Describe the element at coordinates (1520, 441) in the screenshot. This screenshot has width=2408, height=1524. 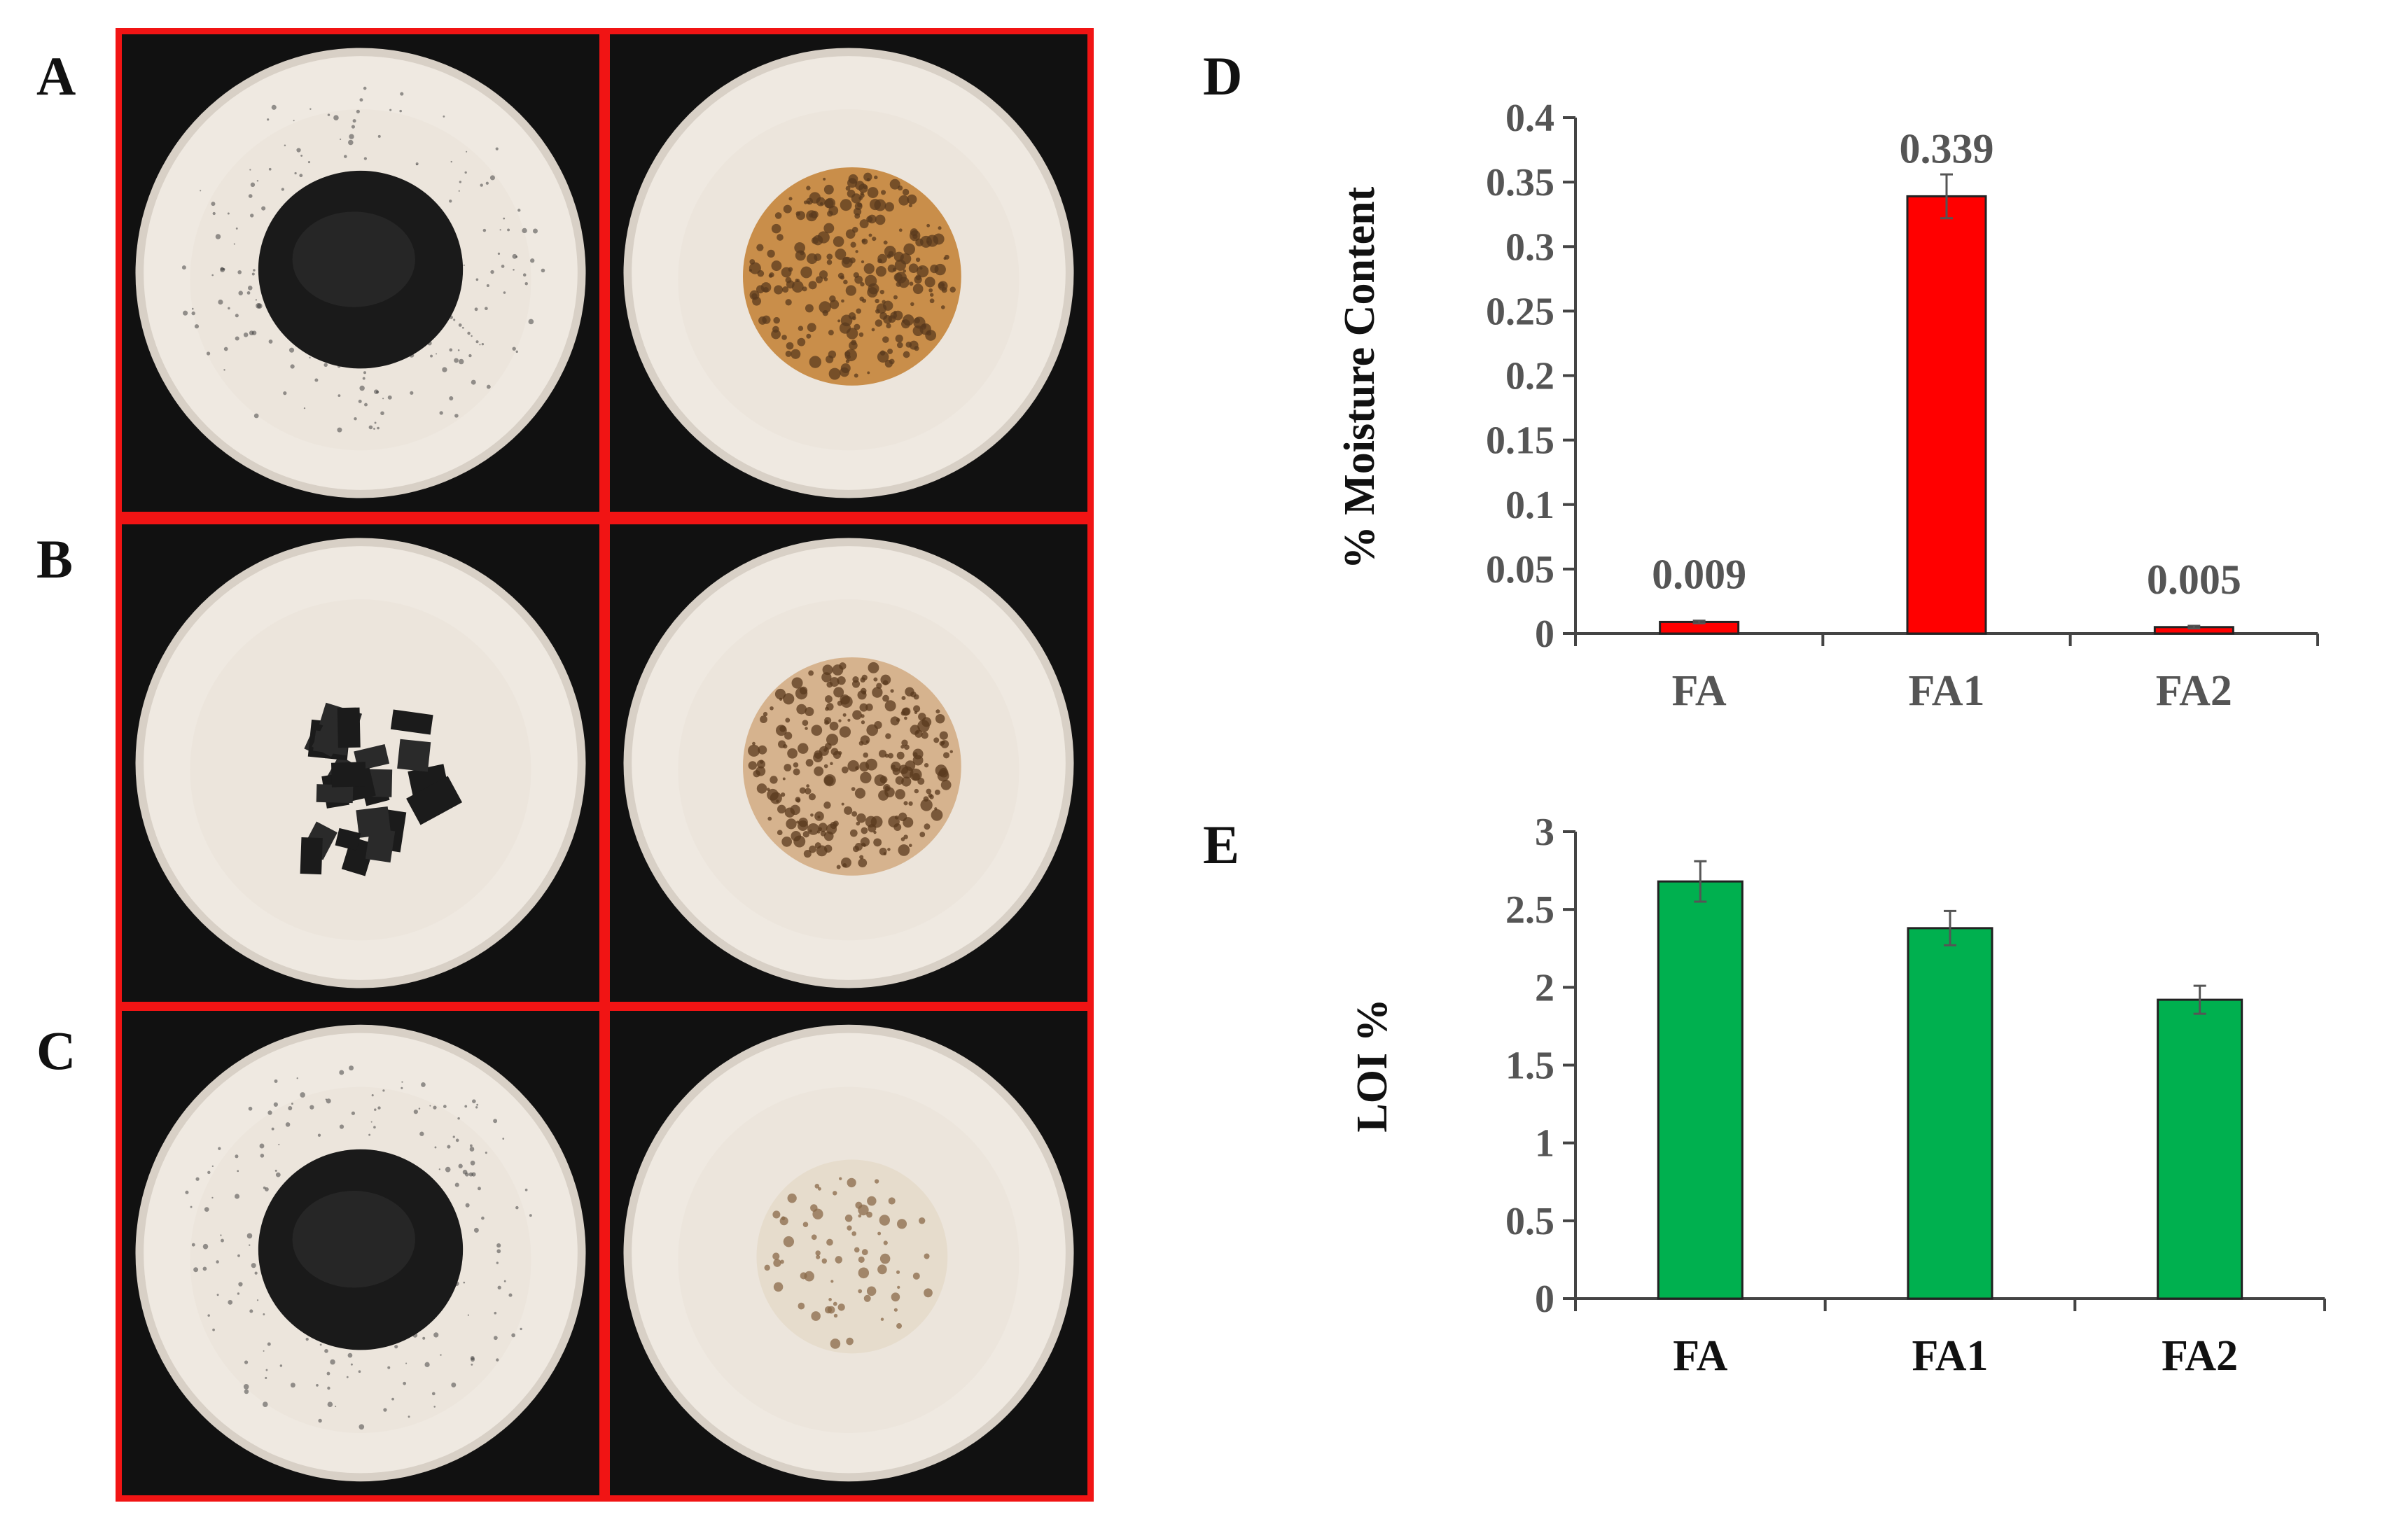
I see `y-tick-label: 0.15` at that location.